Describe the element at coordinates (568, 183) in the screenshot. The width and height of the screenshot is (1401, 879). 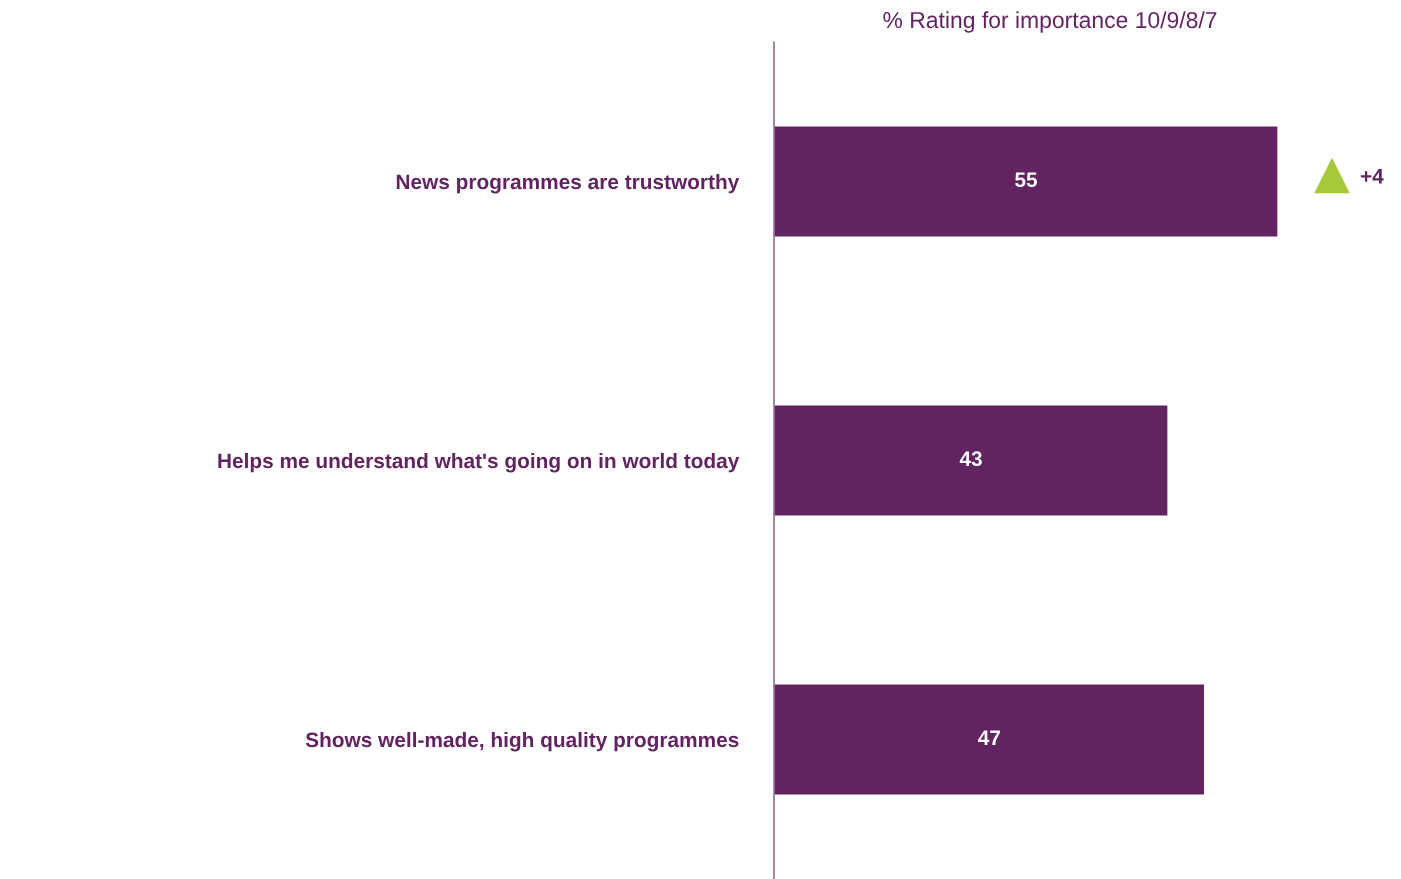
I see `y-tick-label: News programmes are trustworthy` at that location.